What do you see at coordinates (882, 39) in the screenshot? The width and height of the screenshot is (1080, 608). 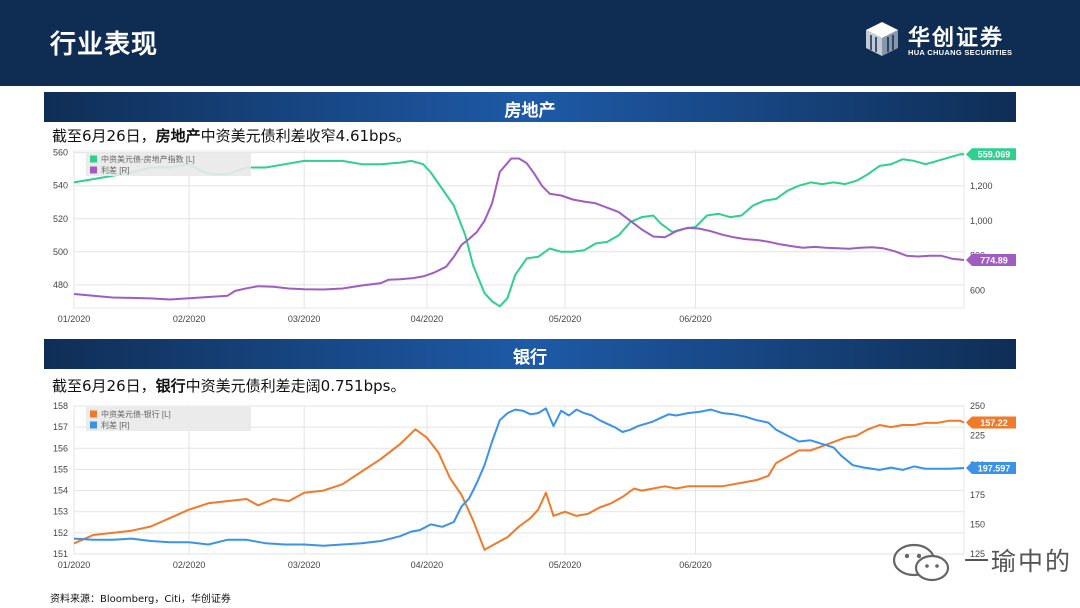 I see `cube-logo-icon` at bounding box center [882, 39].